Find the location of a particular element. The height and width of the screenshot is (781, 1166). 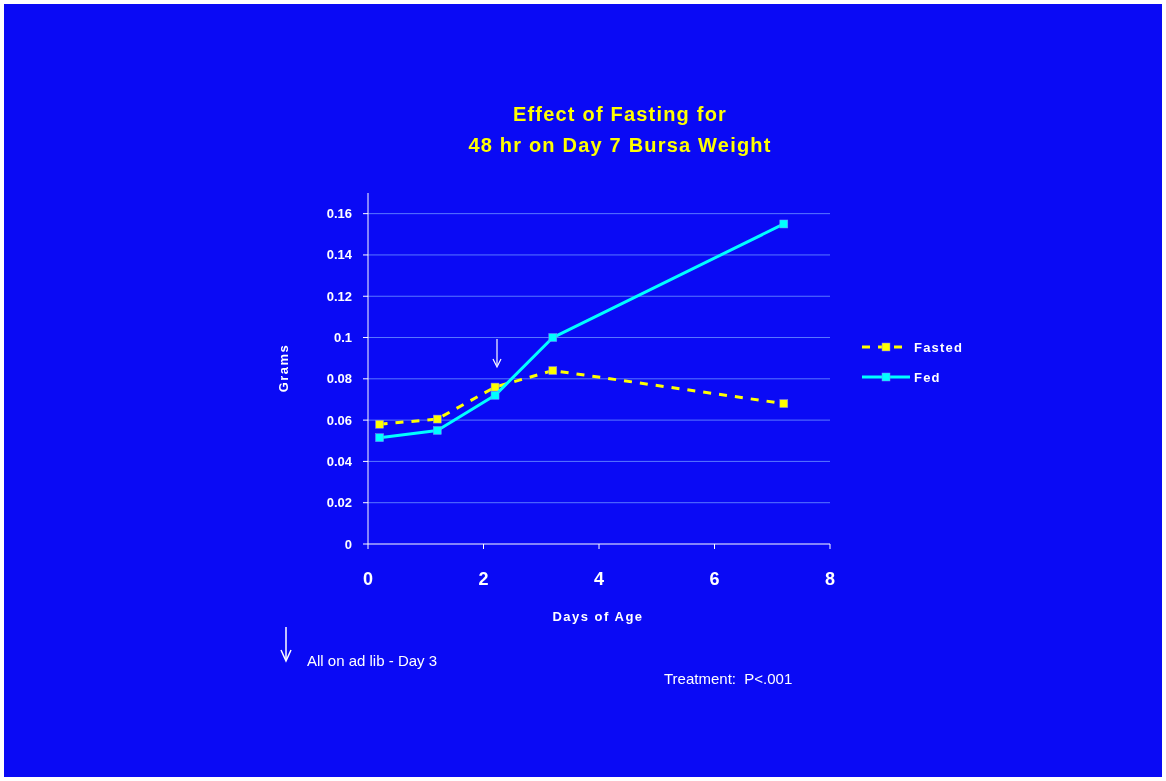

y-tick-label: 0.02 is located at coordinates (339, 503).